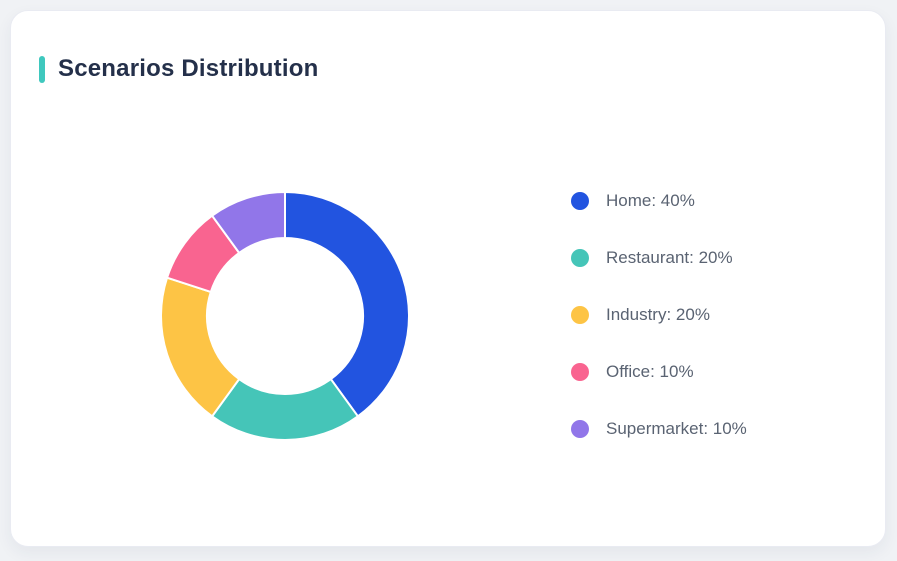 This screenshot has height=561, width=897. I want to click on legend-item-industry: Industry: 20%, so click(659, 315).